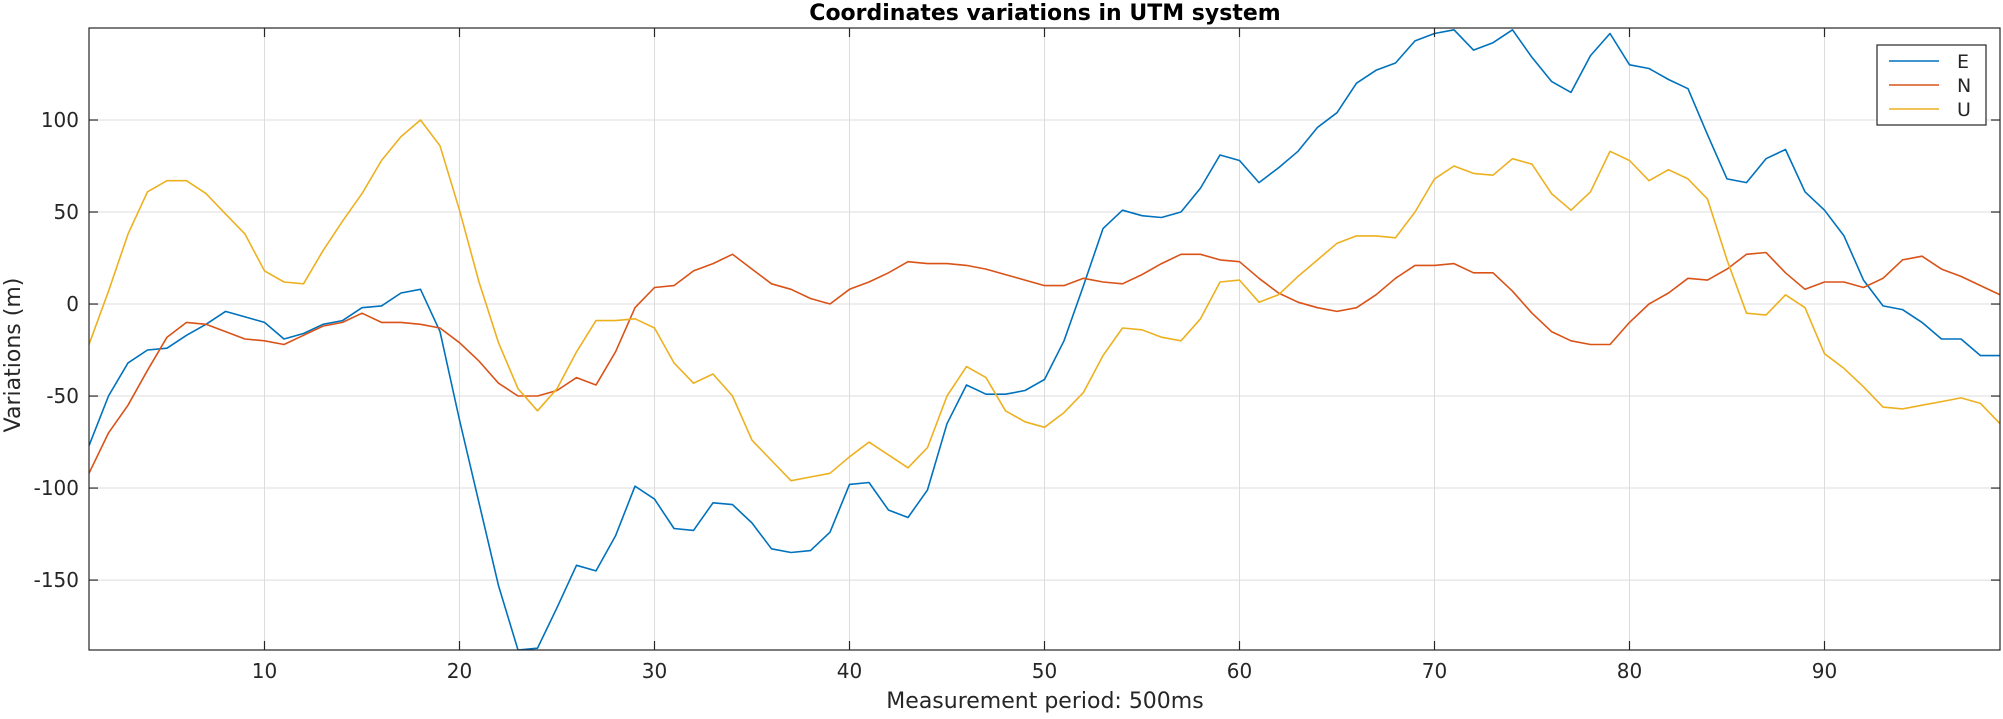 The image size is (2003, 719). What do you see at coordinates (66, 212) in the screenshot?
I see `y-tick-label: 50` at bounding box center [66, 212].